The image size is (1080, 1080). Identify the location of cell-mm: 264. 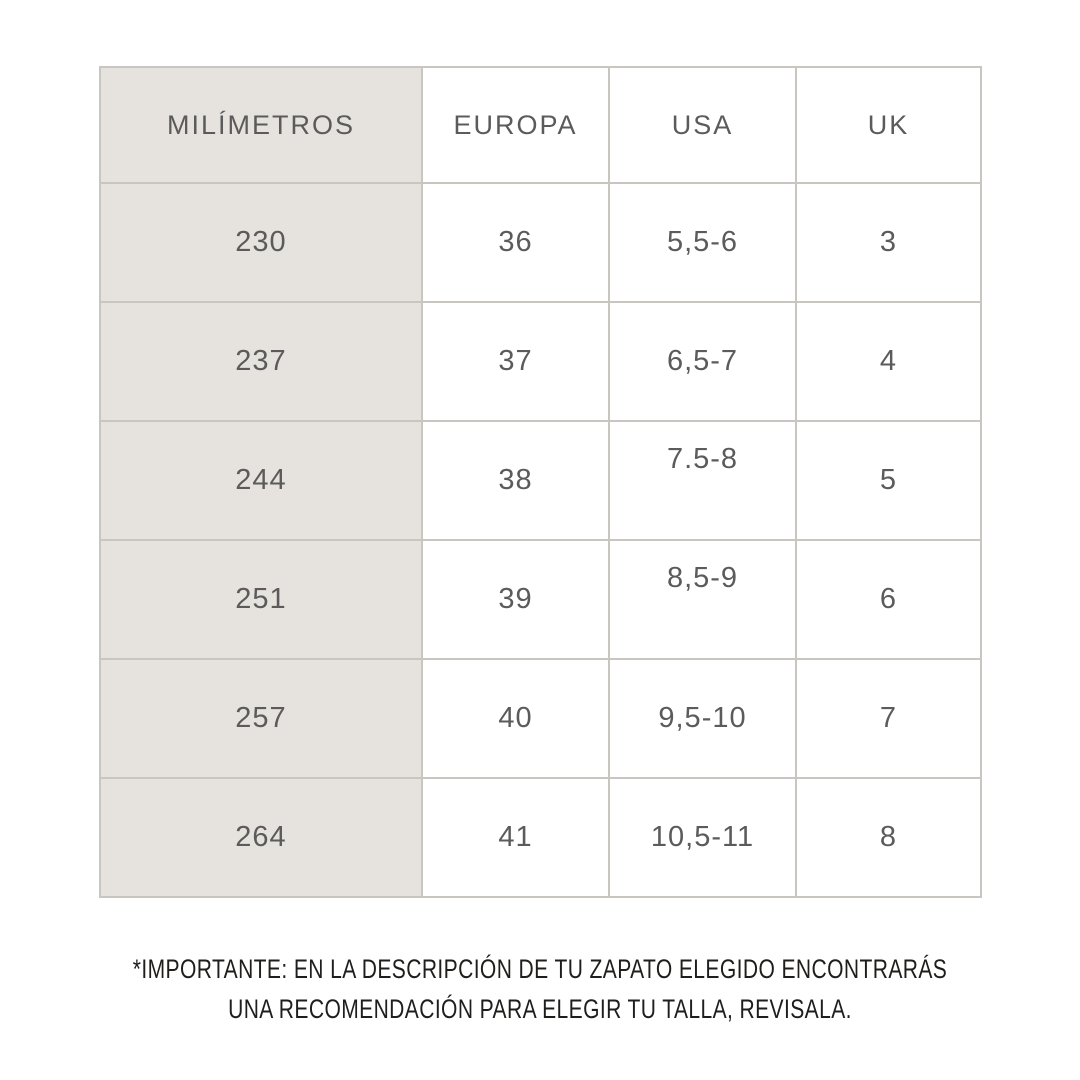
(261, 837).